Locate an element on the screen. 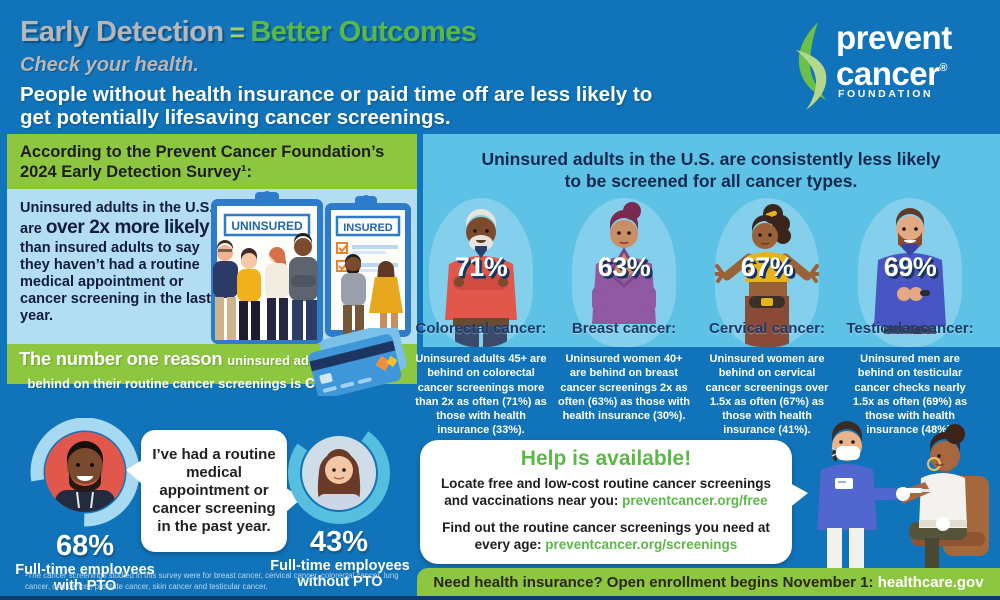 The image size is (1000, 600). insured-people is located at coordinates (372, 296).